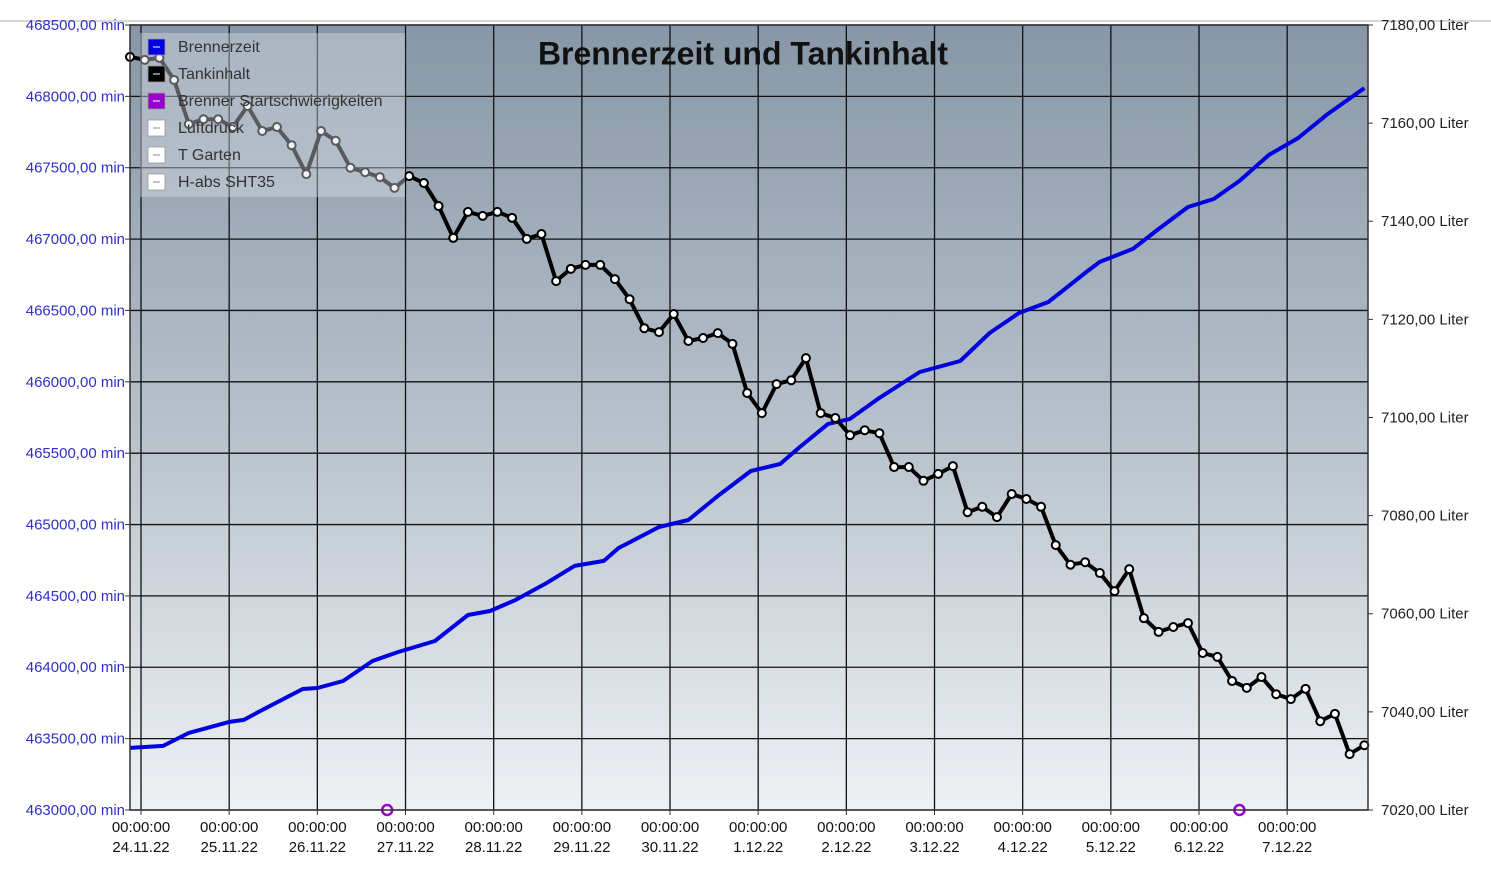 Image resolution: width=1491 pixels, height=876 pixels. Describe the element at coordinates (493, 847) in the screenshot. I see `x-tick-label: 28.11.22` at that location.